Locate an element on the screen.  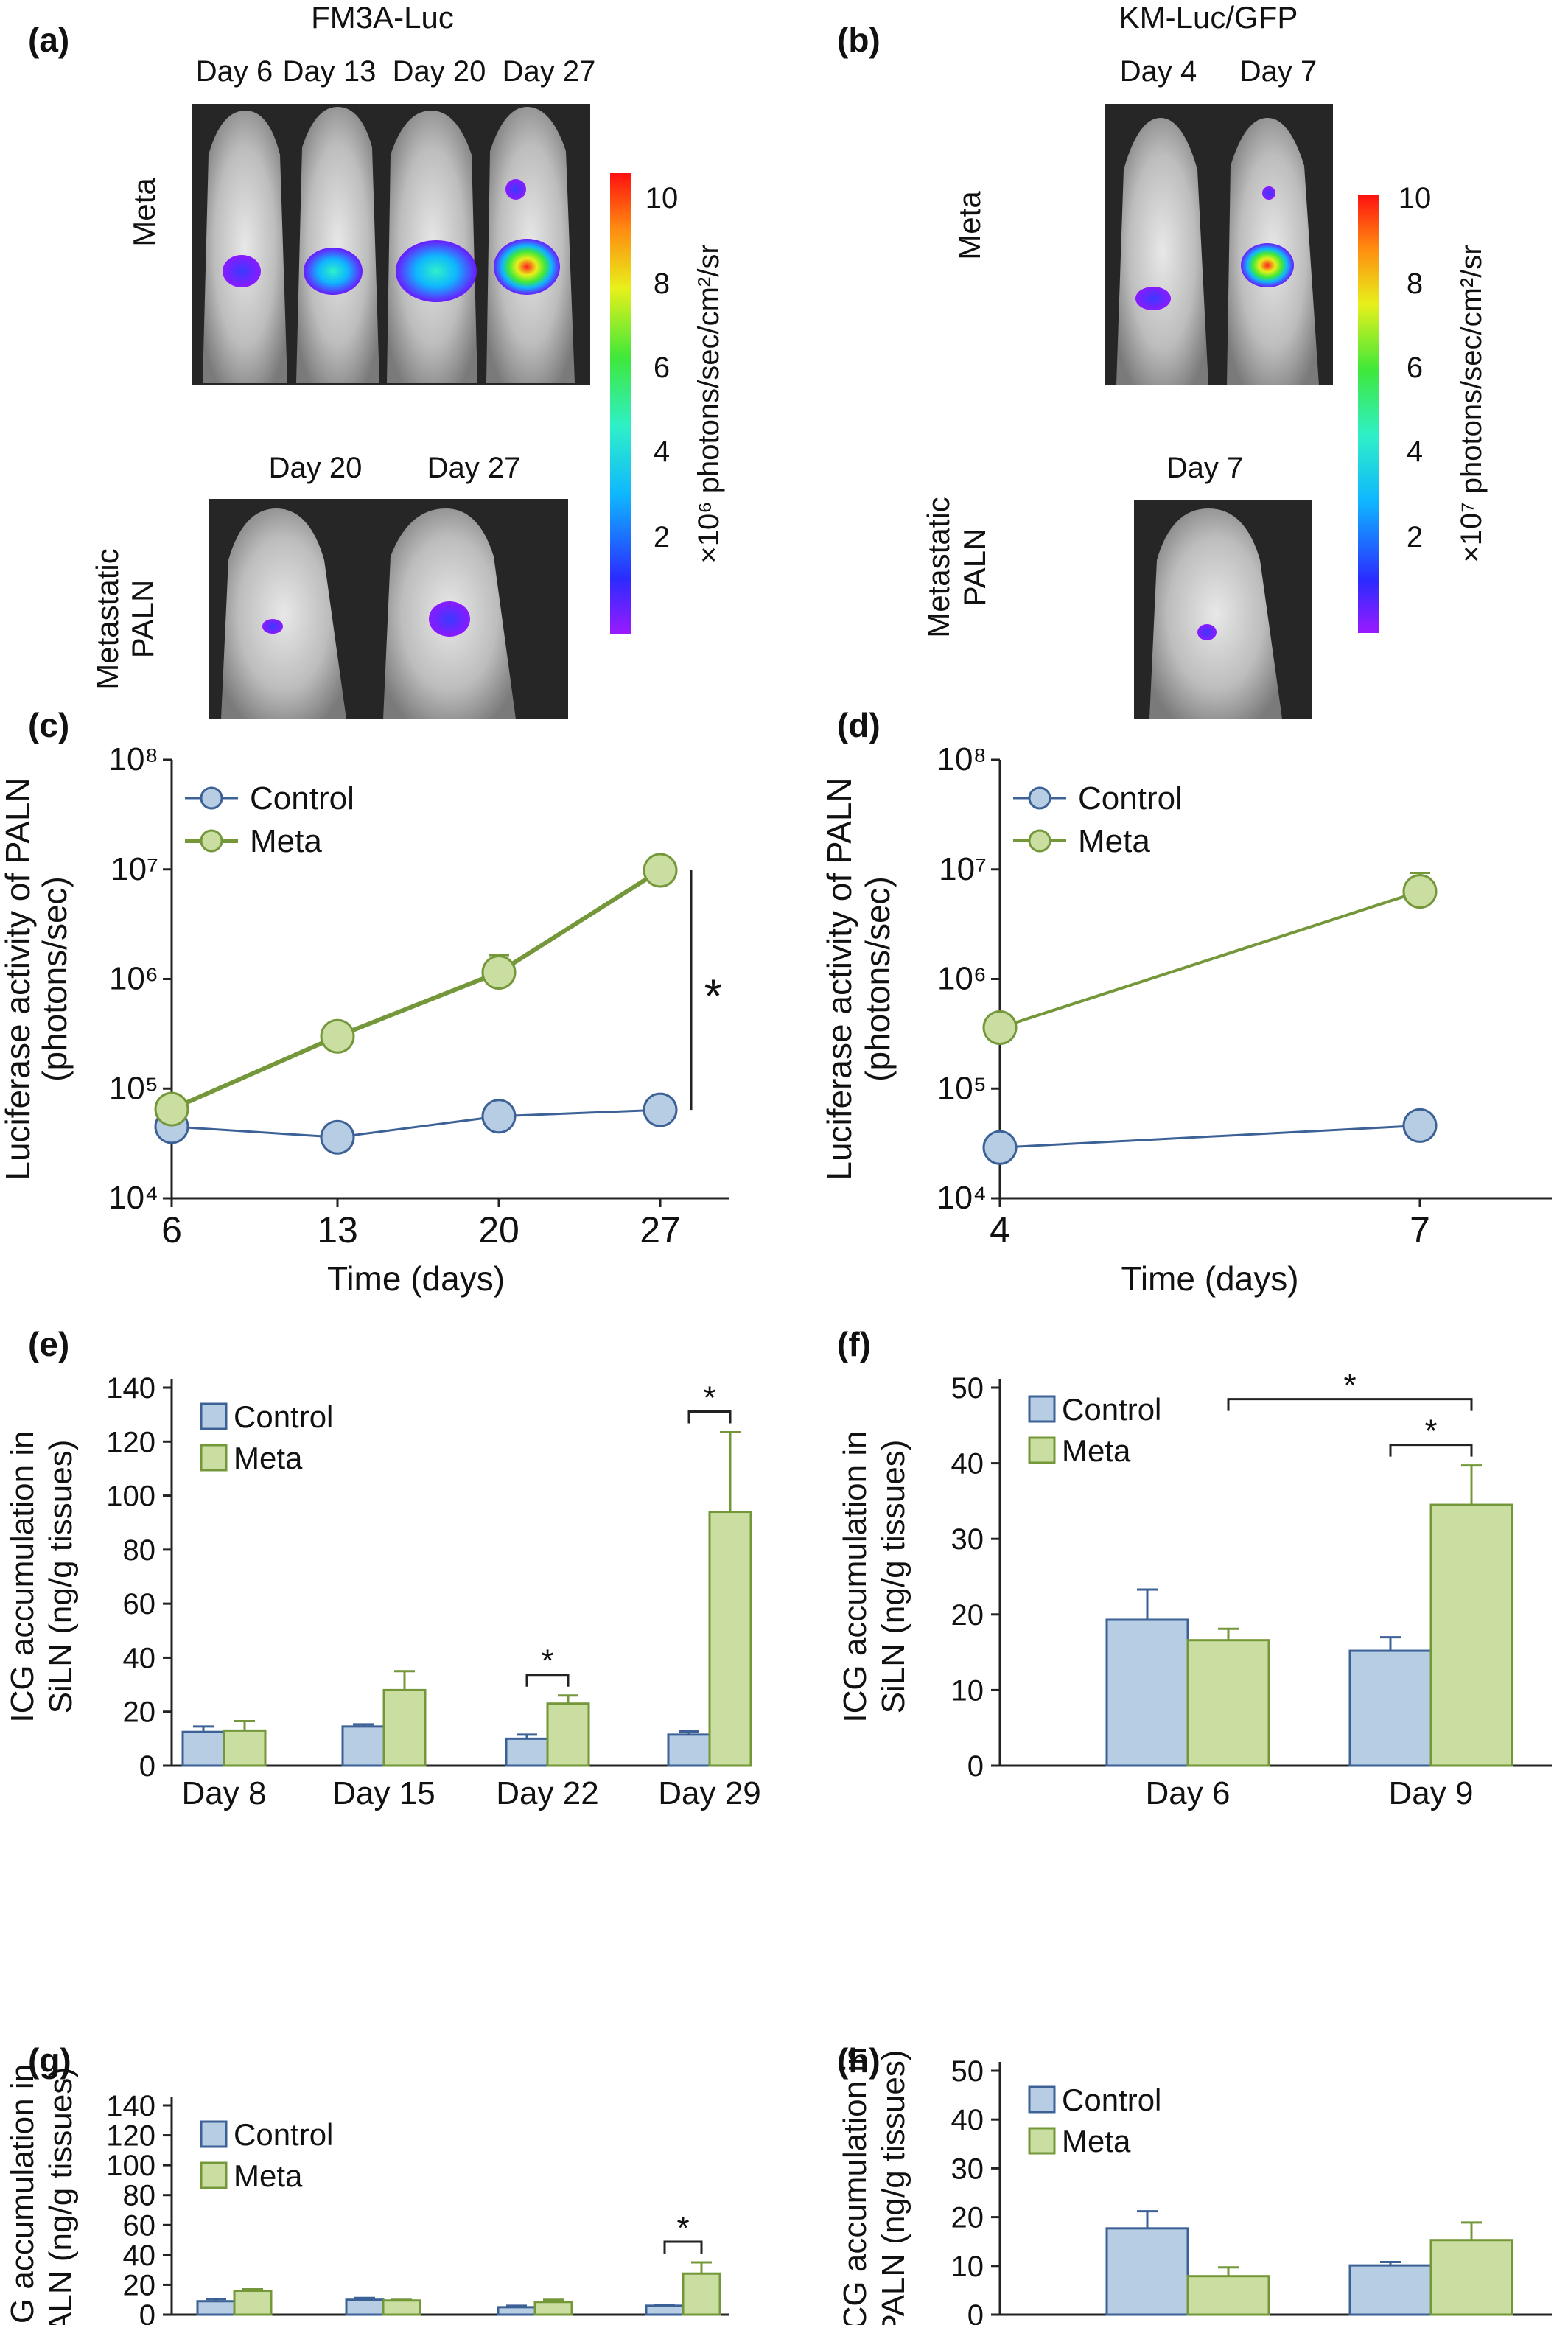
panel-a-paln-day-1: Day 20 is located at coordinates (316, 468).